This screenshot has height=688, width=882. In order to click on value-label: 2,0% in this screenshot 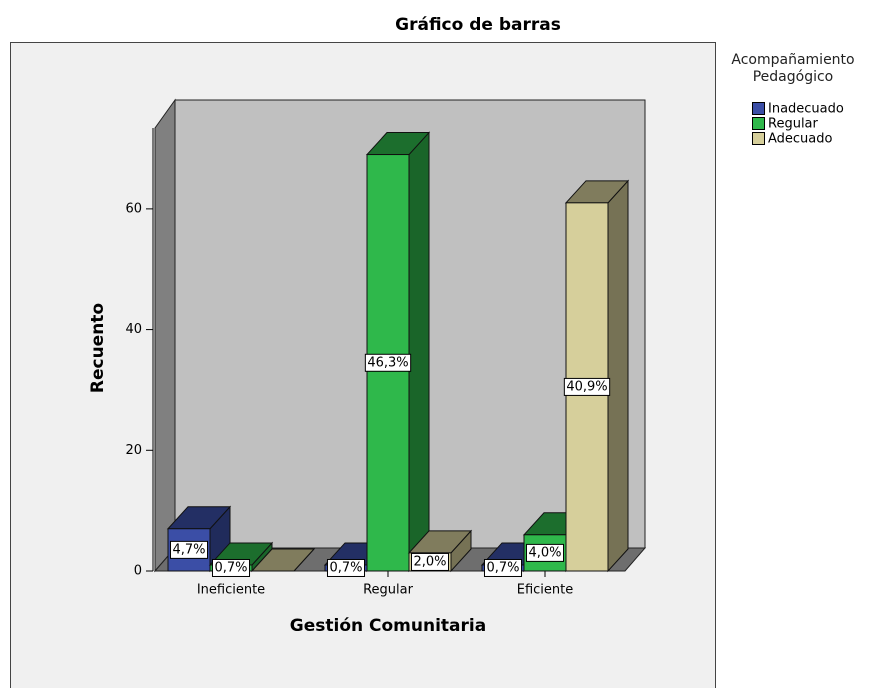, I will do `click(430, 561)`.